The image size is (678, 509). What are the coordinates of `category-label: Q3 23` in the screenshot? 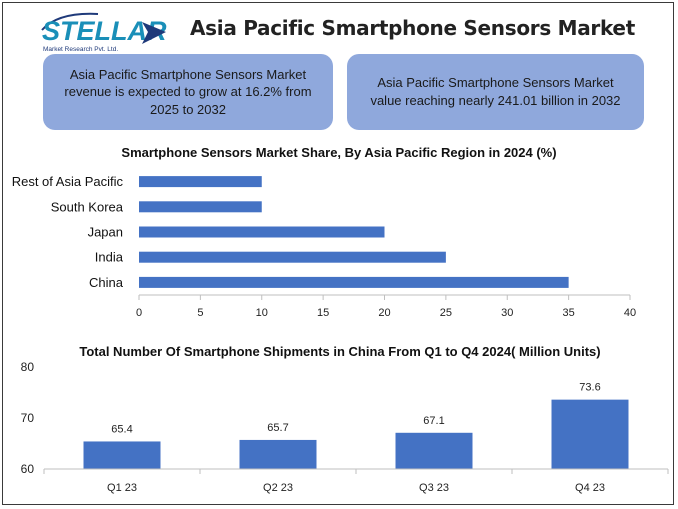 It's located at (434, 488).